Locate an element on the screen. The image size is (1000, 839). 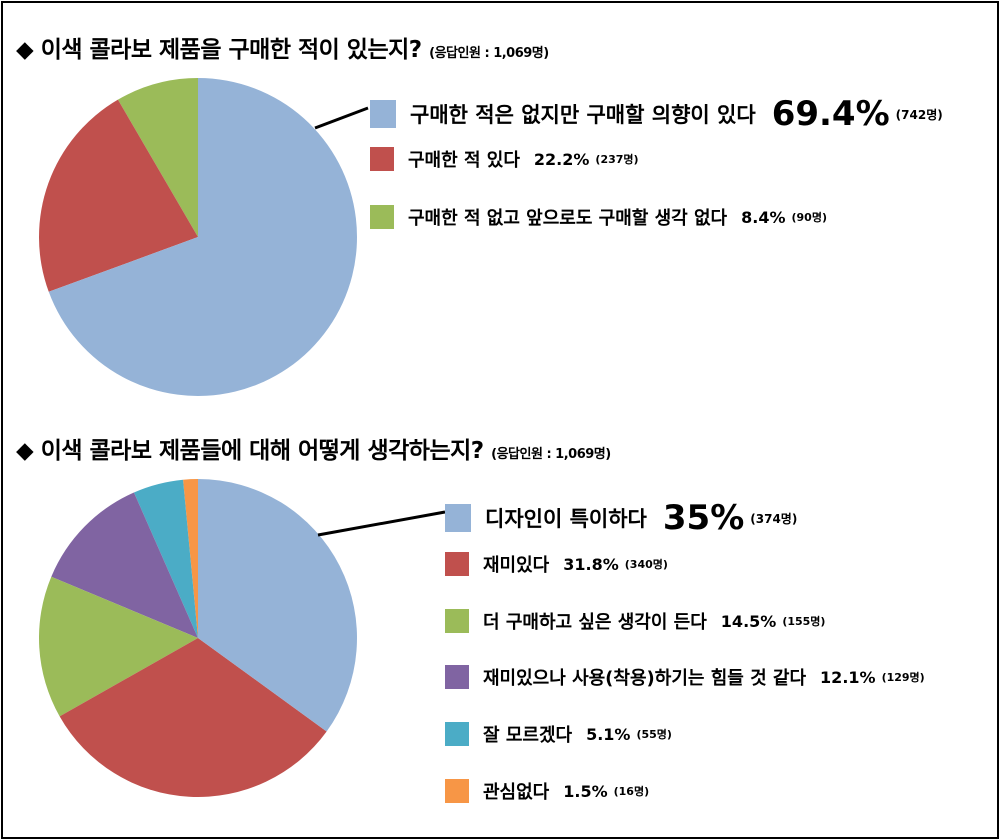
chart-2-legend-item: 관심없다 1.5% (16명) is located at coordinates (547, 791).